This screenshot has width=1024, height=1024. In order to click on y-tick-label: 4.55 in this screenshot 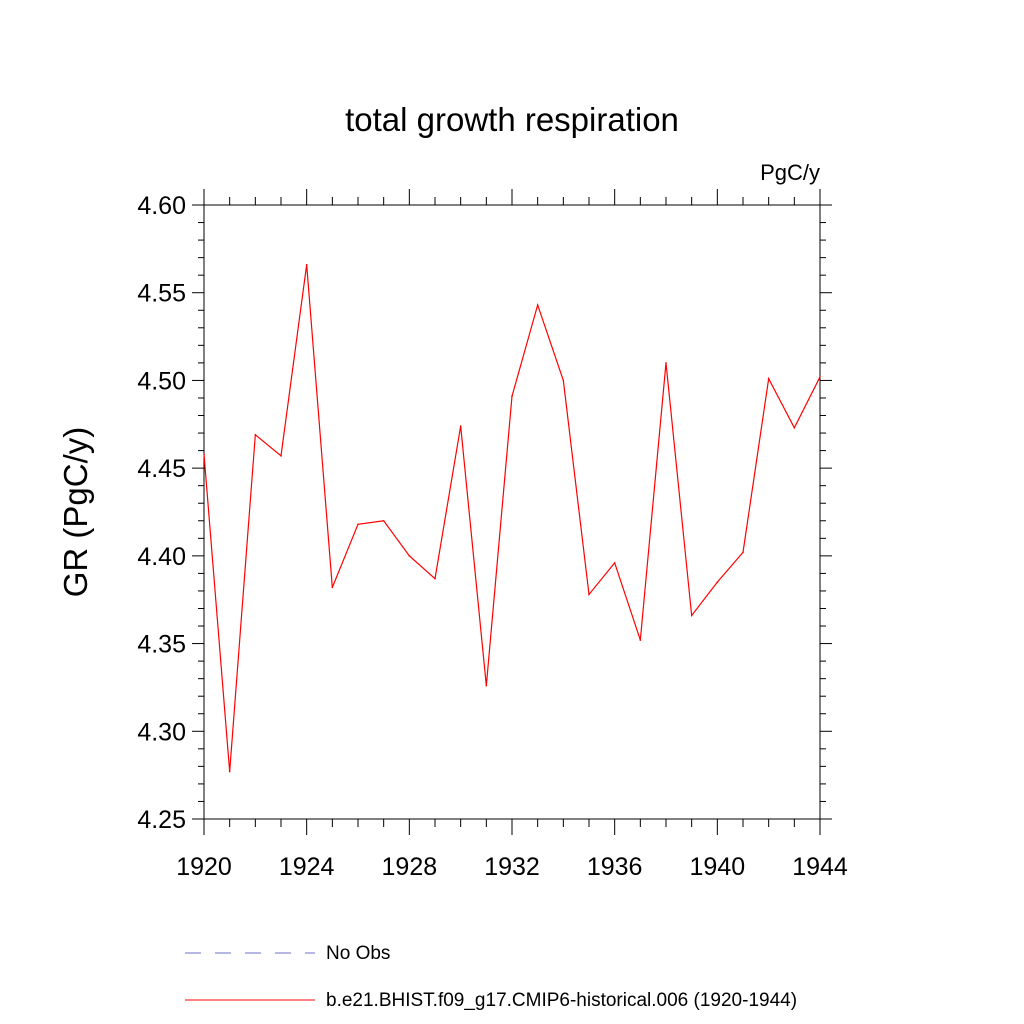, I will do `click(161, 294)`.